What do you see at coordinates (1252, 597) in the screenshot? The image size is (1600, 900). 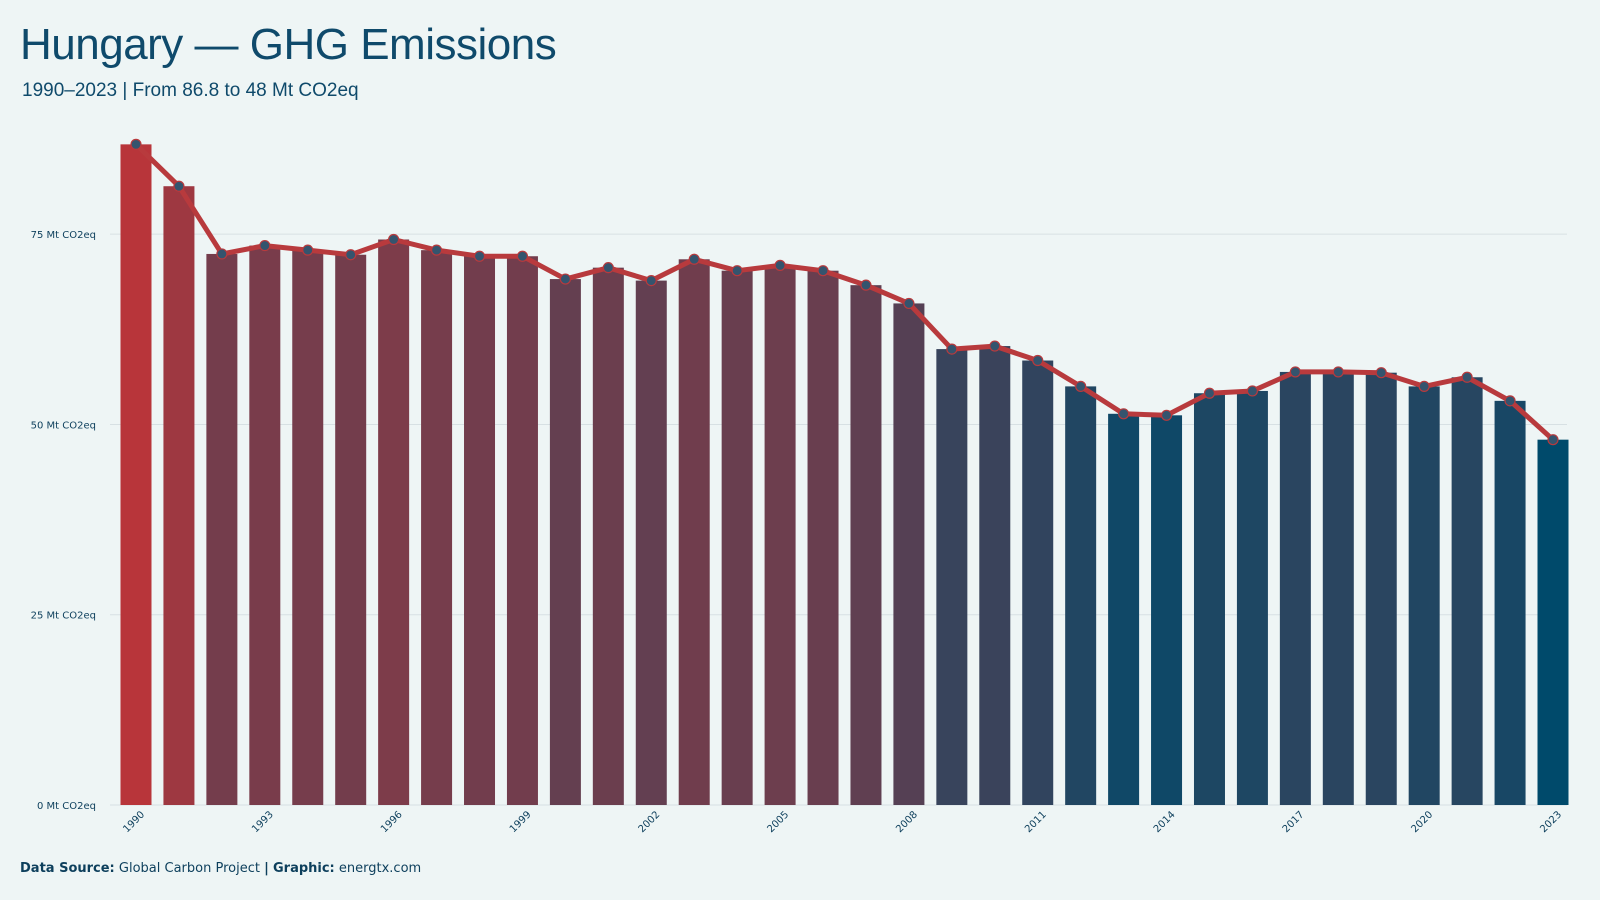 I see `bar-2016` at bounding box center [1252, 597].